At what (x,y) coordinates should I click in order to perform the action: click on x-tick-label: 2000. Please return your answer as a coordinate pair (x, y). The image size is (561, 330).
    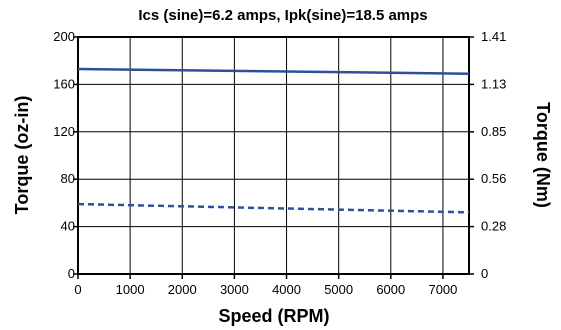
    Looking at the image, I should click on (182, 289).